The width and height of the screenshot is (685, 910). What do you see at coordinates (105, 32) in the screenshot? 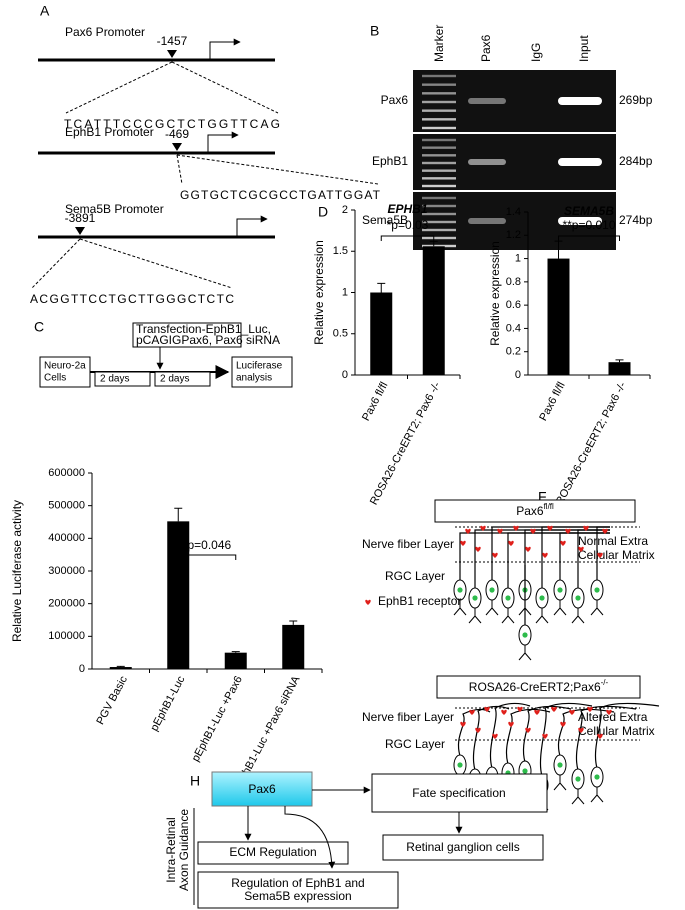
I see `promoter-name: Pax6 Promoter` at bounding box center [105, 32].